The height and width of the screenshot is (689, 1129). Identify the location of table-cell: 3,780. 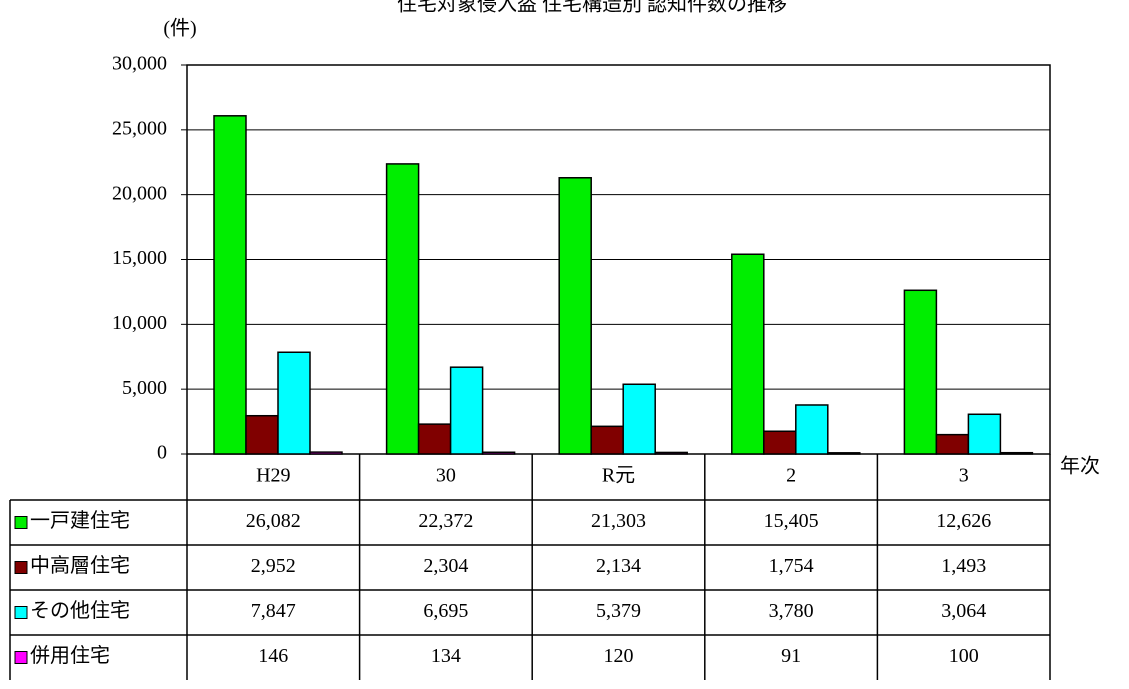
(791, 611).